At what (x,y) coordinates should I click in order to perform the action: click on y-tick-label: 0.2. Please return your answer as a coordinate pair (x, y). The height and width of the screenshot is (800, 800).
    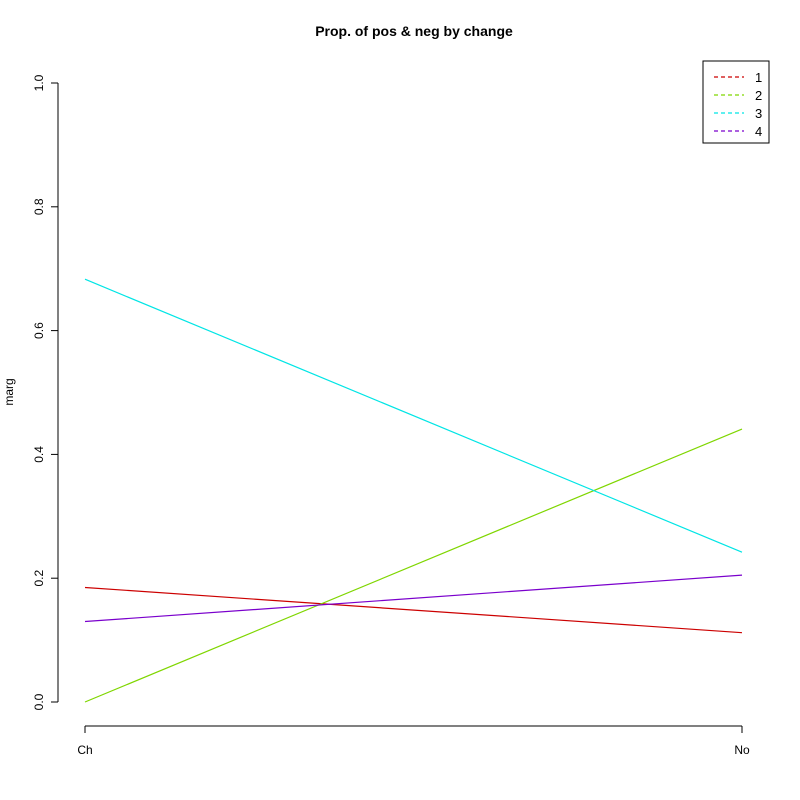
    Looking at the image, I should click on (39, 578).